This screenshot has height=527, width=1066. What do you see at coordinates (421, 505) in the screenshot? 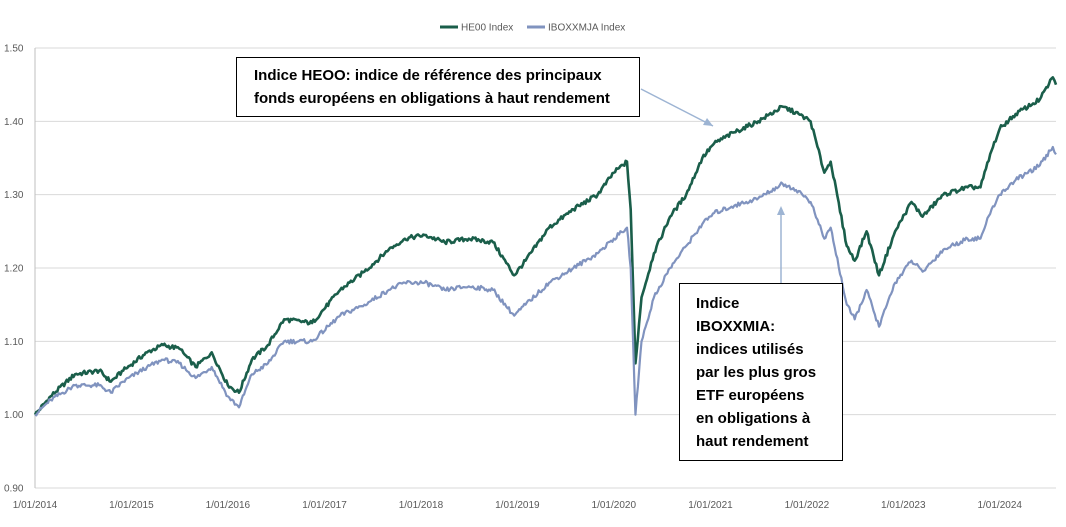
I see `x-tick-label: 1/01/2018` at bounding box center [421, 505].